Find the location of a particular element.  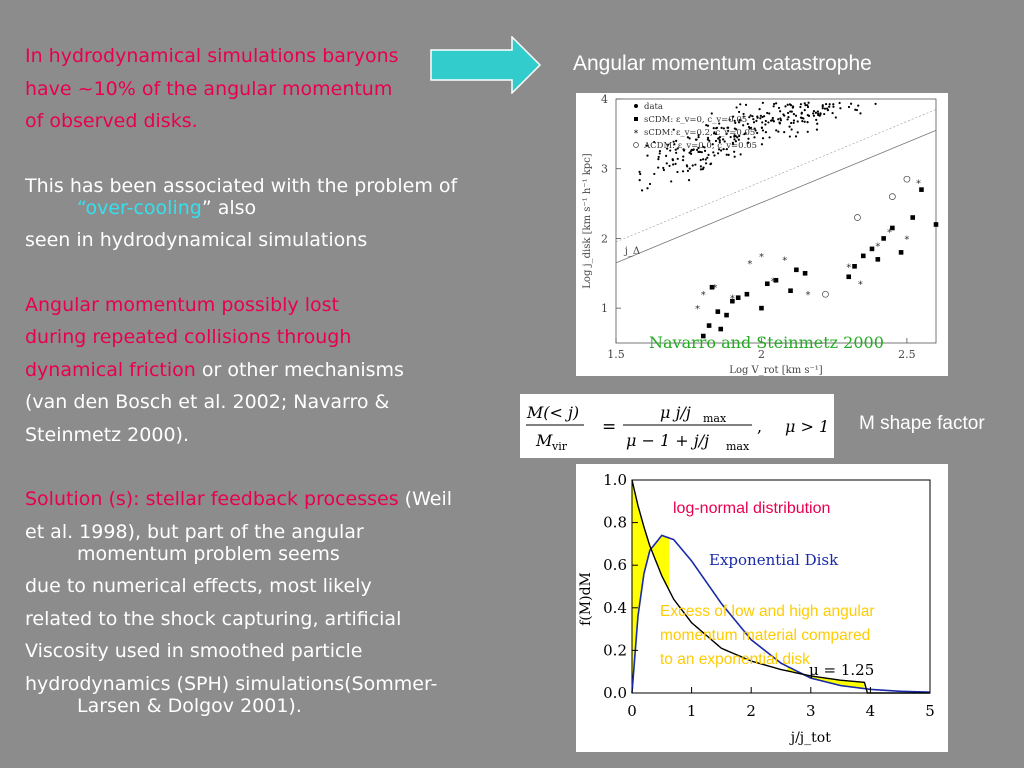

excess-annotation-line: momentum material compared is located at coordinates (765, 635).